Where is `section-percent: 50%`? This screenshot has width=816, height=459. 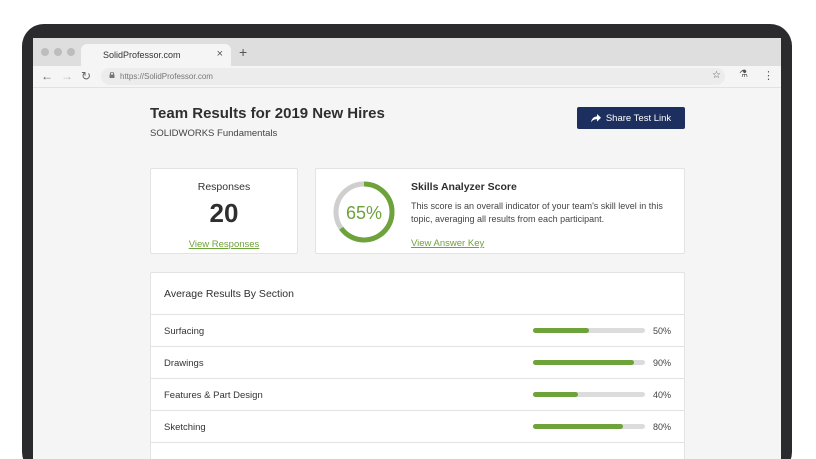 section-percent: 50% is located at coordinates (662, 331).